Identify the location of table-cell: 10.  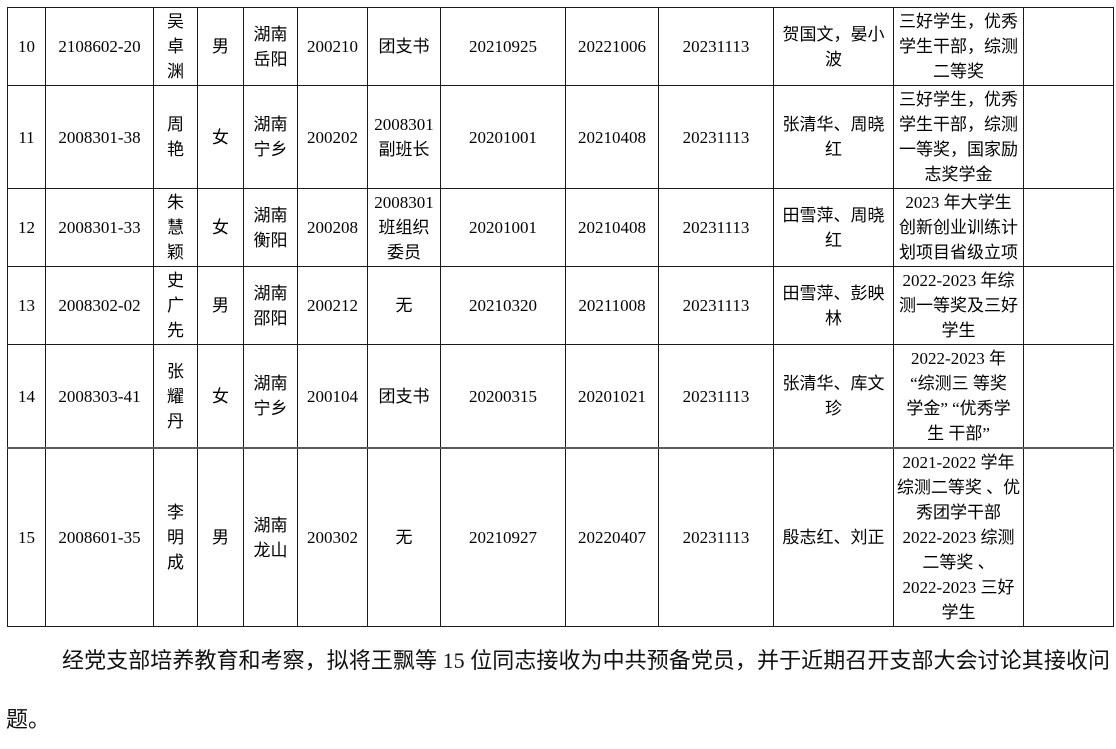
(26, 46).